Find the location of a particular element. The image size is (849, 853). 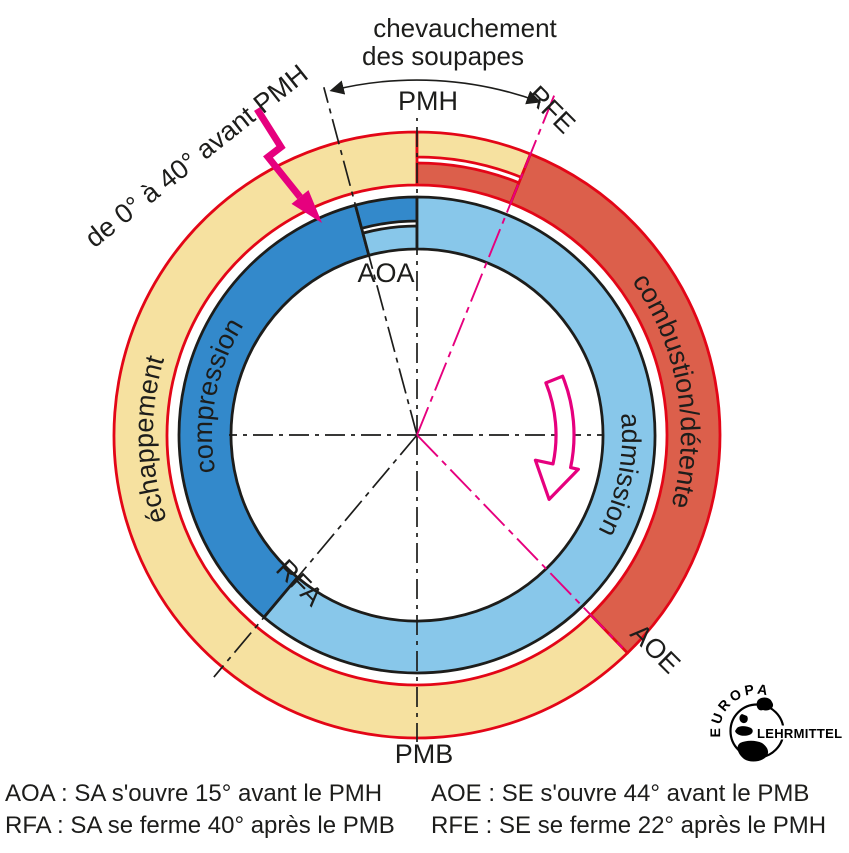

ignition-lightning-arrow is located at coordinates (288, 165).